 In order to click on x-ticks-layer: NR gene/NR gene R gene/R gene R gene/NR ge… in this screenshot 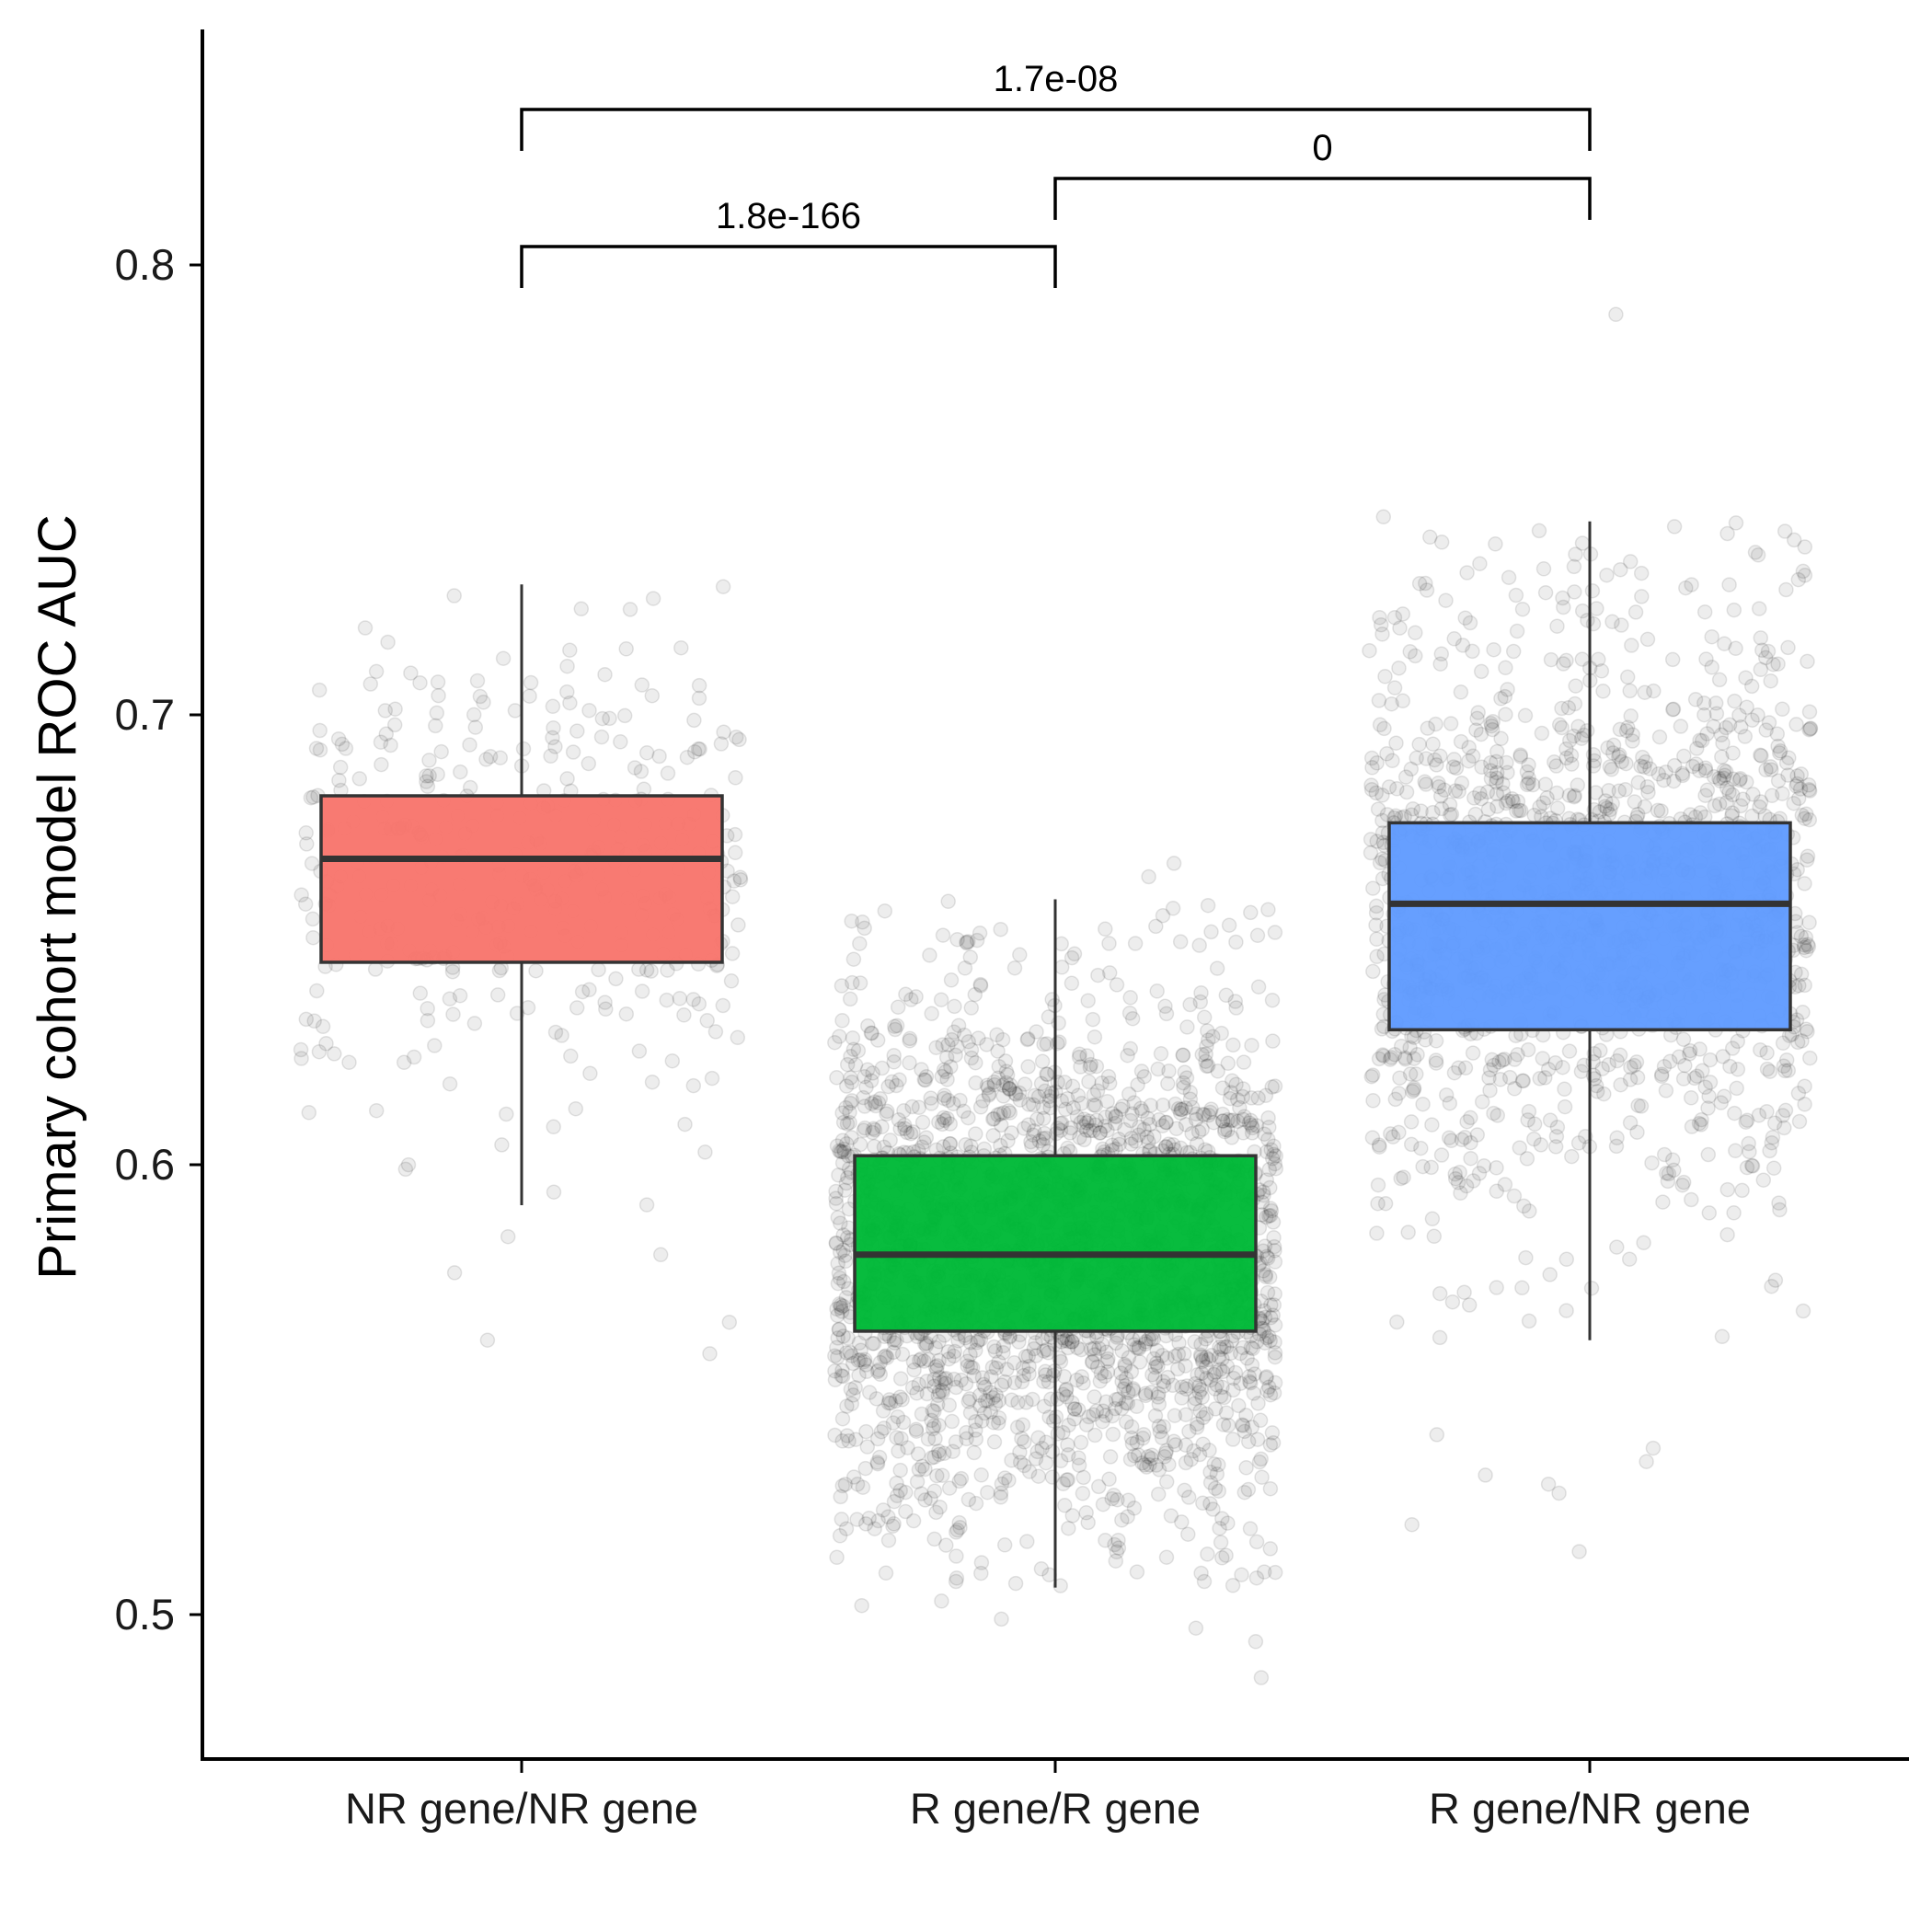, I will do `click(1048, 1796)`.